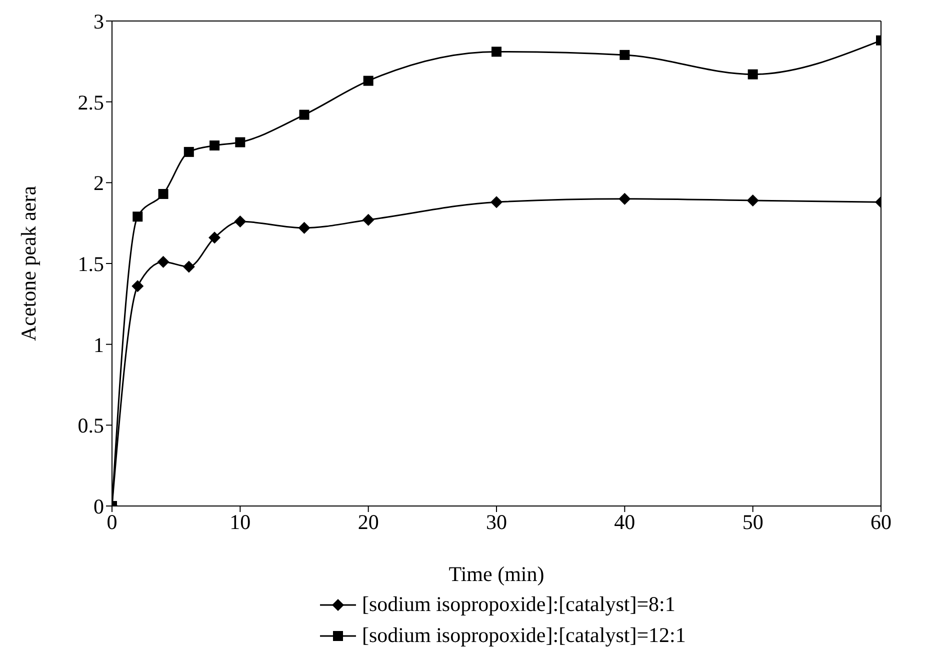 This screenshot has width=933, height=666. What do you see at coordinates (881, 522) in the screenshot?
I see `x-tick-label: 60` at bounding box center [881, 522].